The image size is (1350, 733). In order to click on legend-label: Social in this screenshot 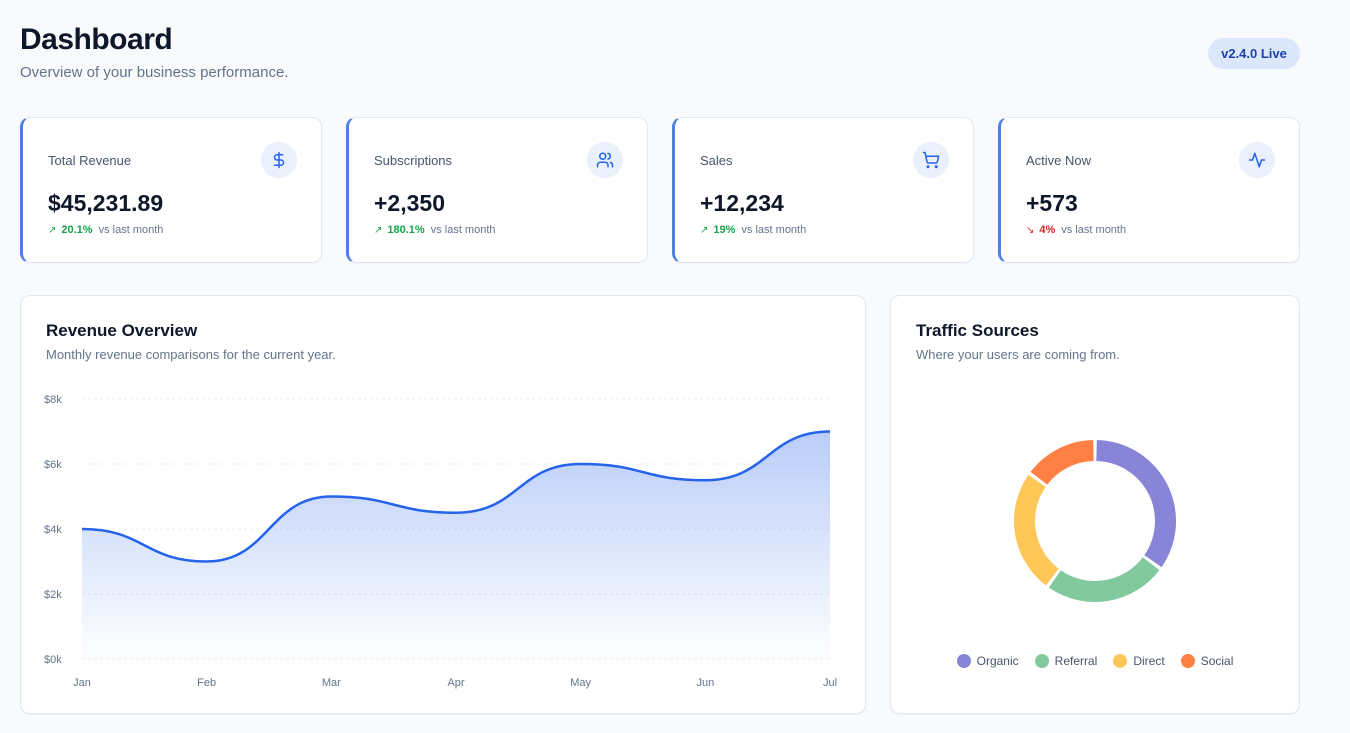, I will do `click(1217, 661)`.